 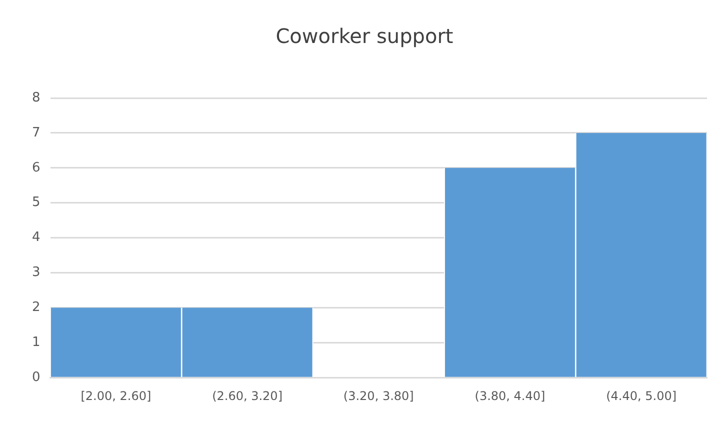 What do you see at coordinates (36, 98) in the screenshot?
I see `y-tick-label: 8` at bounding box center [36, 98].